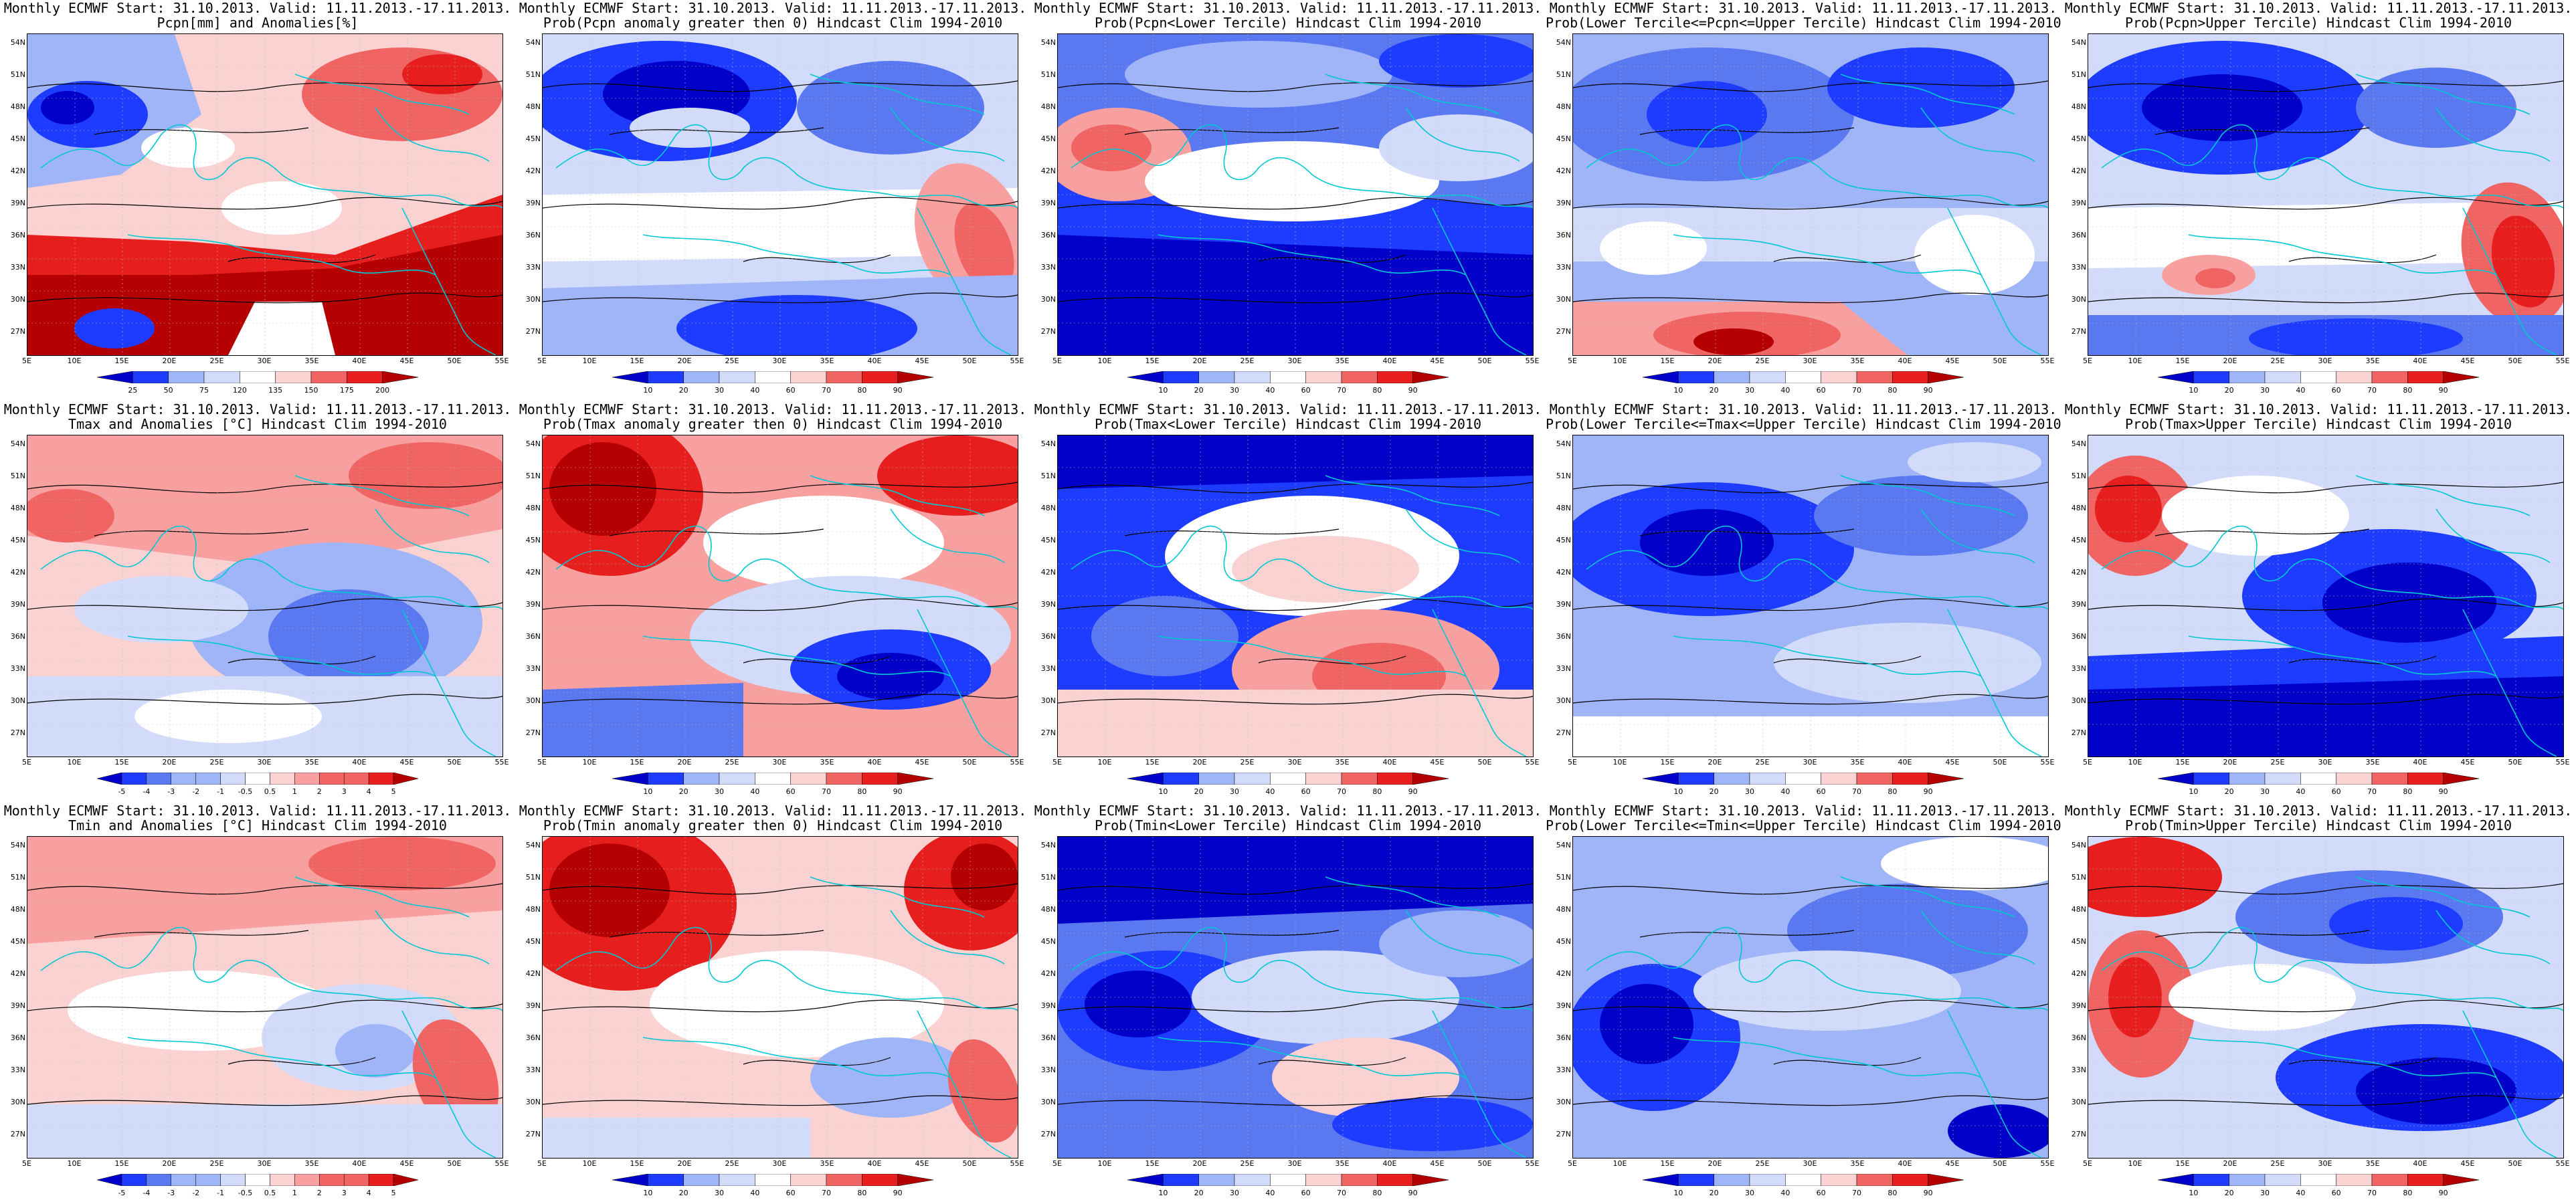 This screenshot has width=2576, height=1204. Describe the element at coordinates (393, 791) in the screenshot. I see `colorbar-label: 5` at that location.